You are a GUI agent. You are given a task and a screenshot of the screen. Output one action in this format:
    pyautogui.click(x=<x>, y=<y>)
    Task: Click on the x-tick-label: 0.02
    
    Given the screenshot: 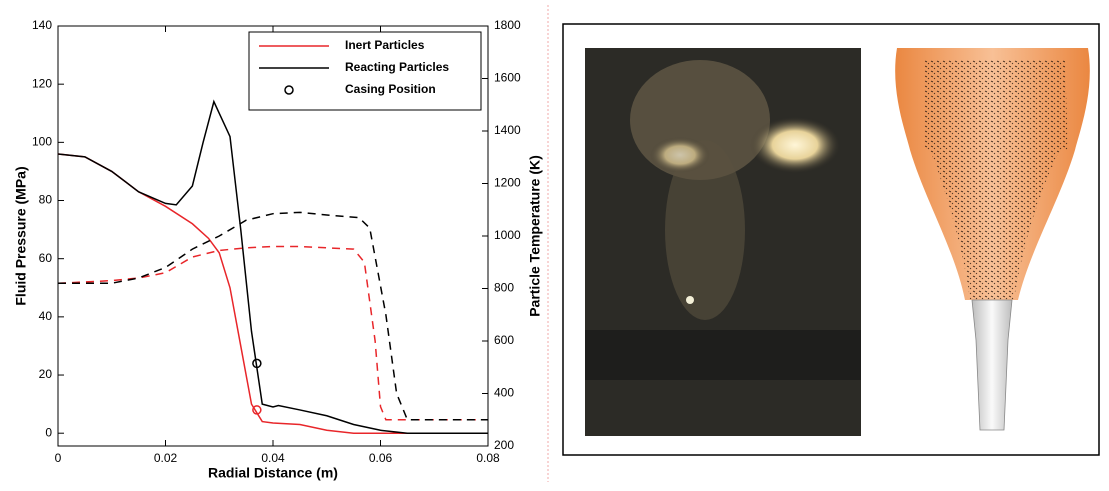 What is the action you would take?
    pyautogui.click(x=166, y=458)
    